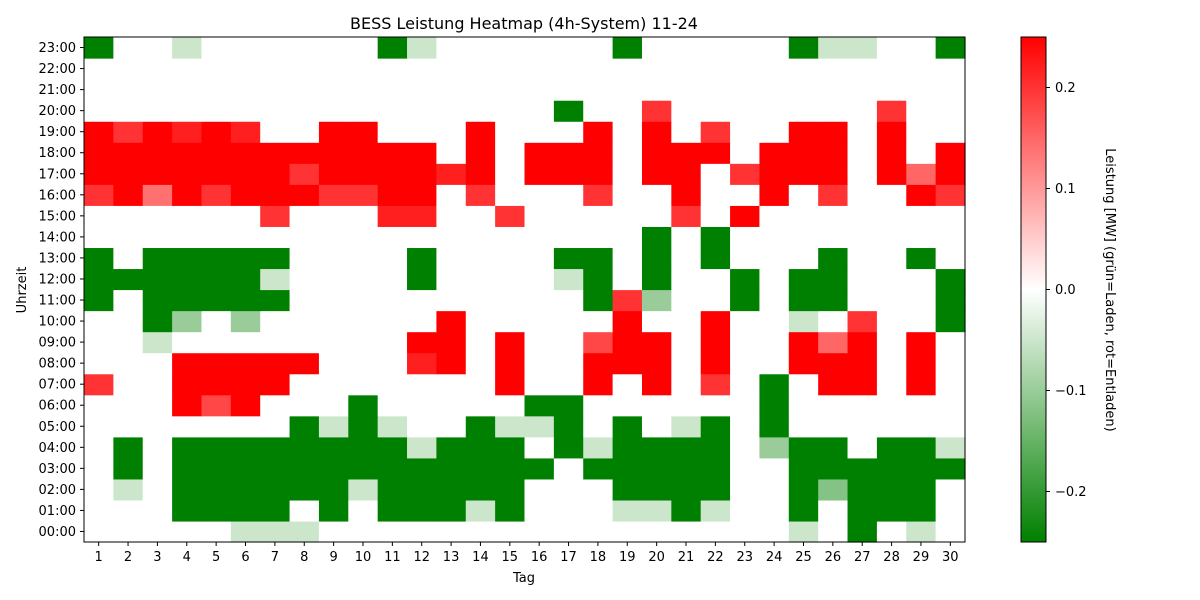 This screenshot has height=600, width=1200. Describe the element at coordinates (392, 557) in the screenshot. I see `x-tick-label: 11` at that location.